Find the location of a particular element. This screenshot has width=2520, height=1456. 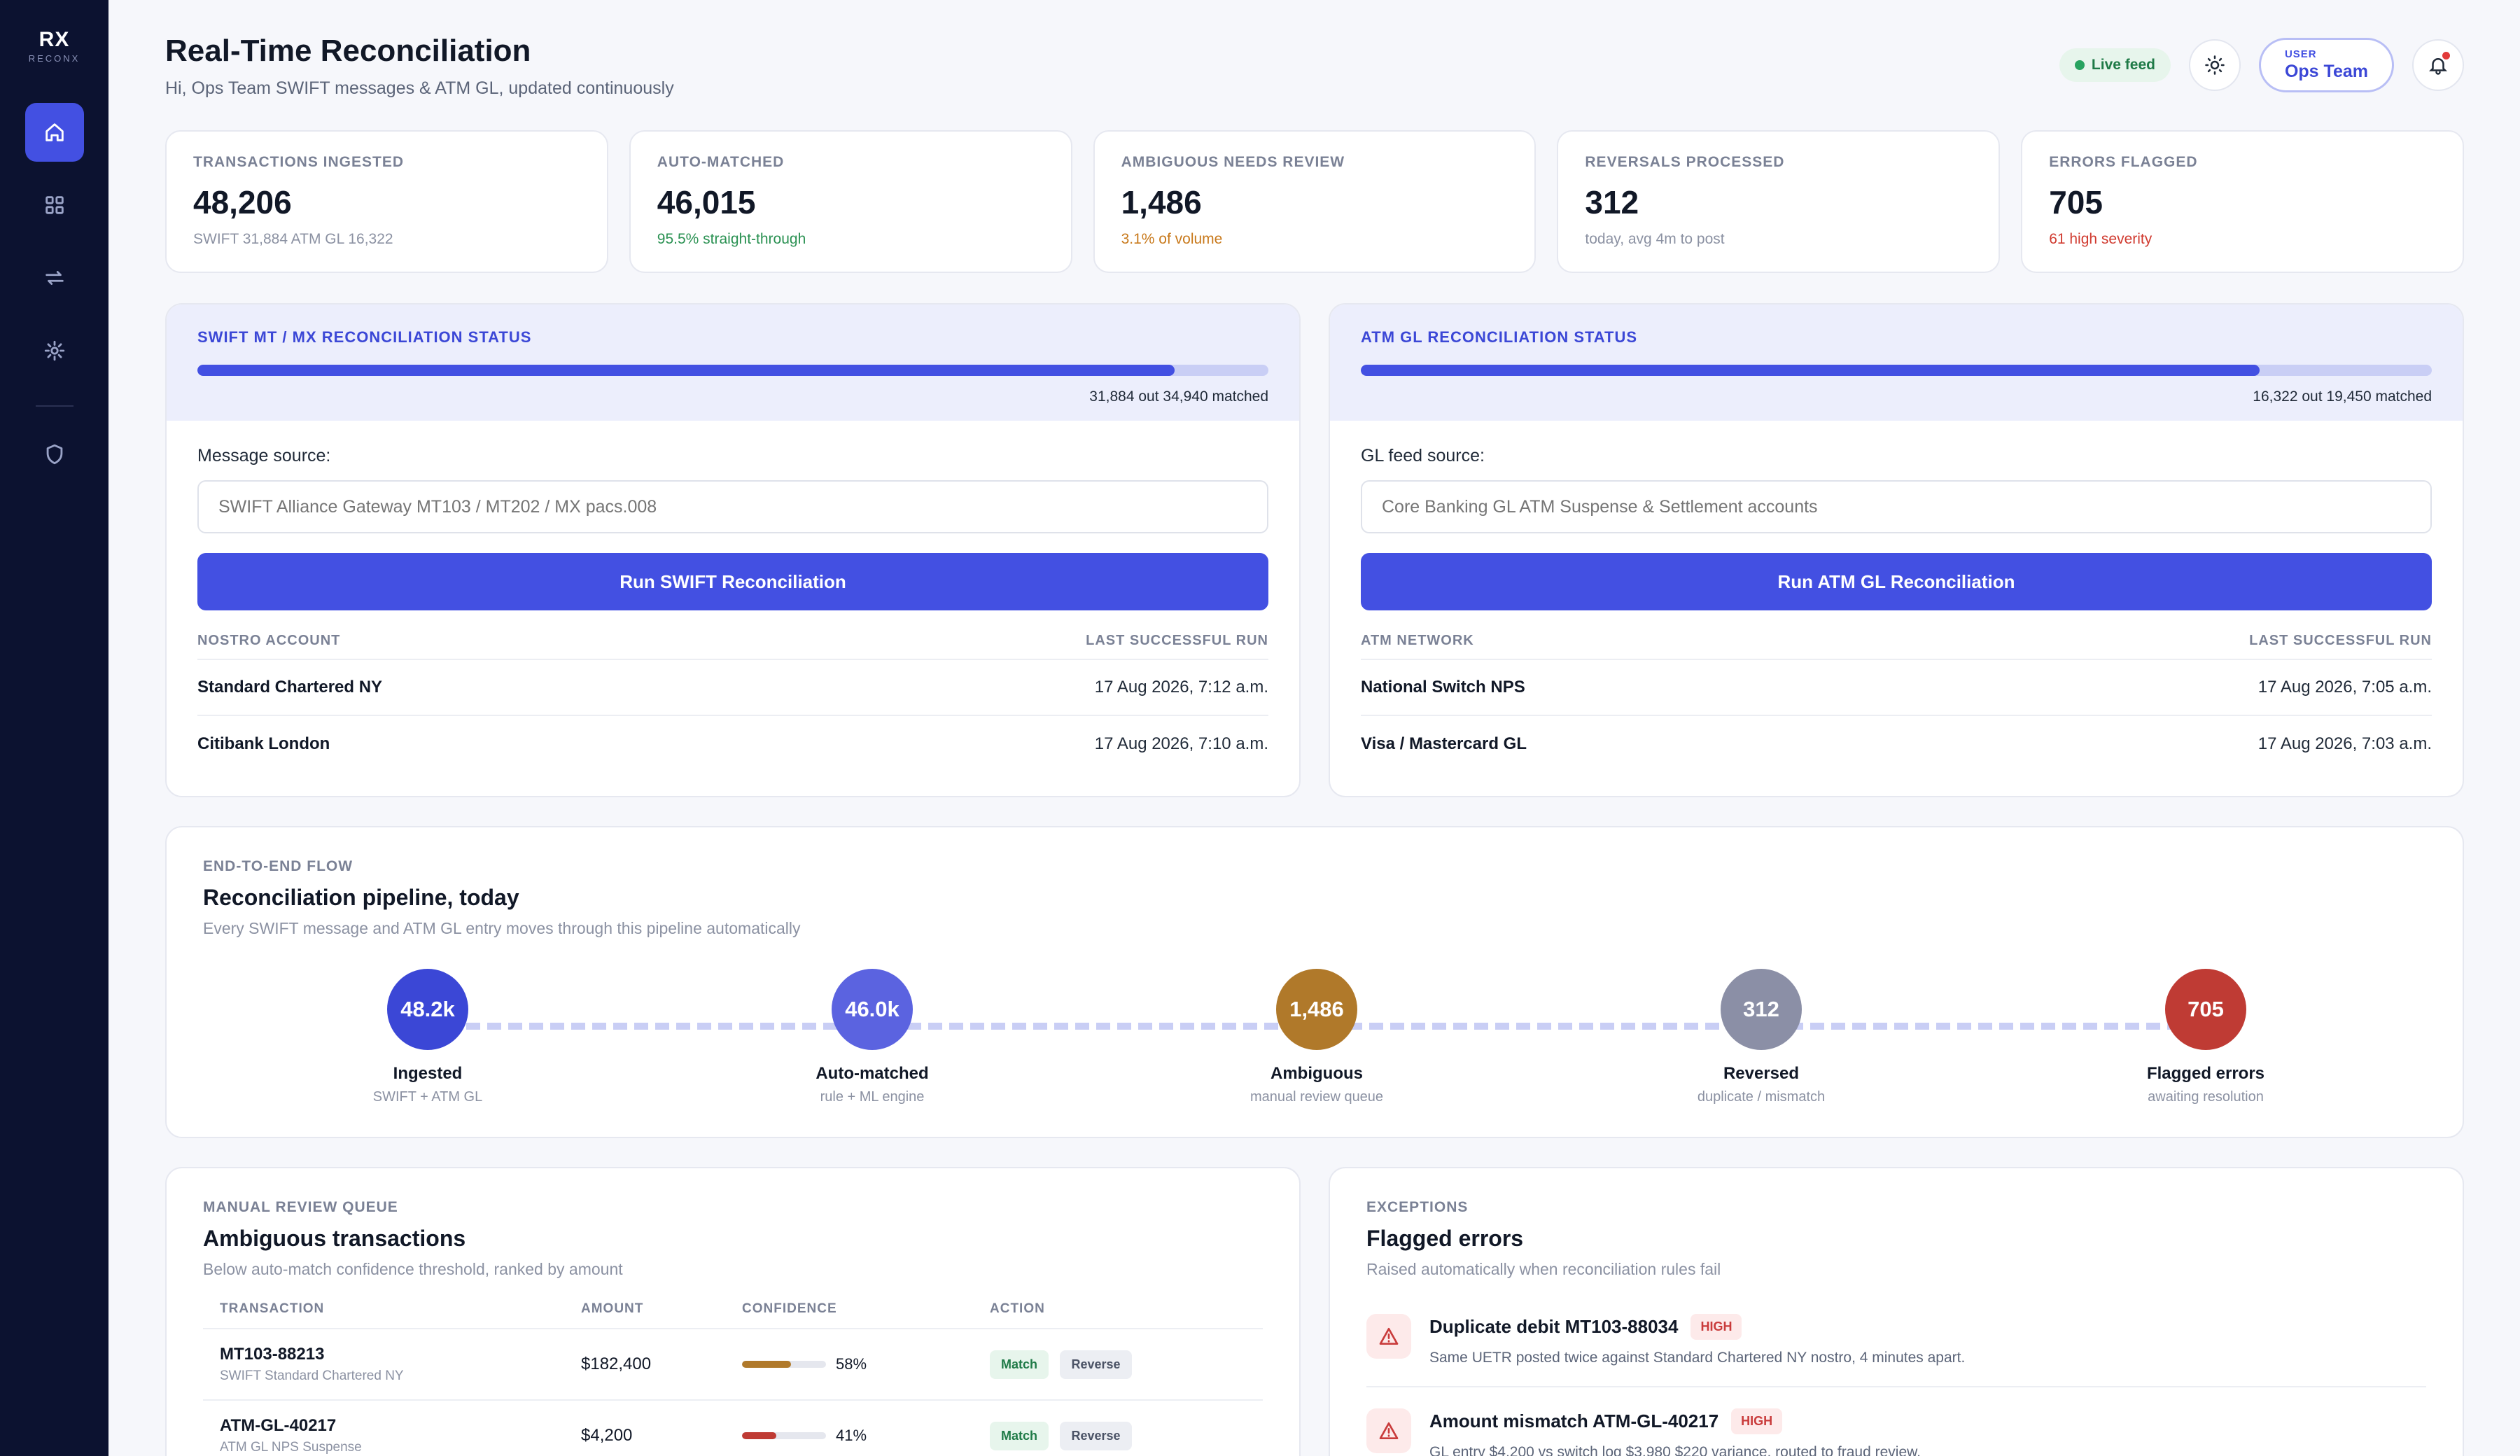

table-row: Citibank London 17 Aug 2026, 7:10 a.m. is located at coordinates (732, 744).